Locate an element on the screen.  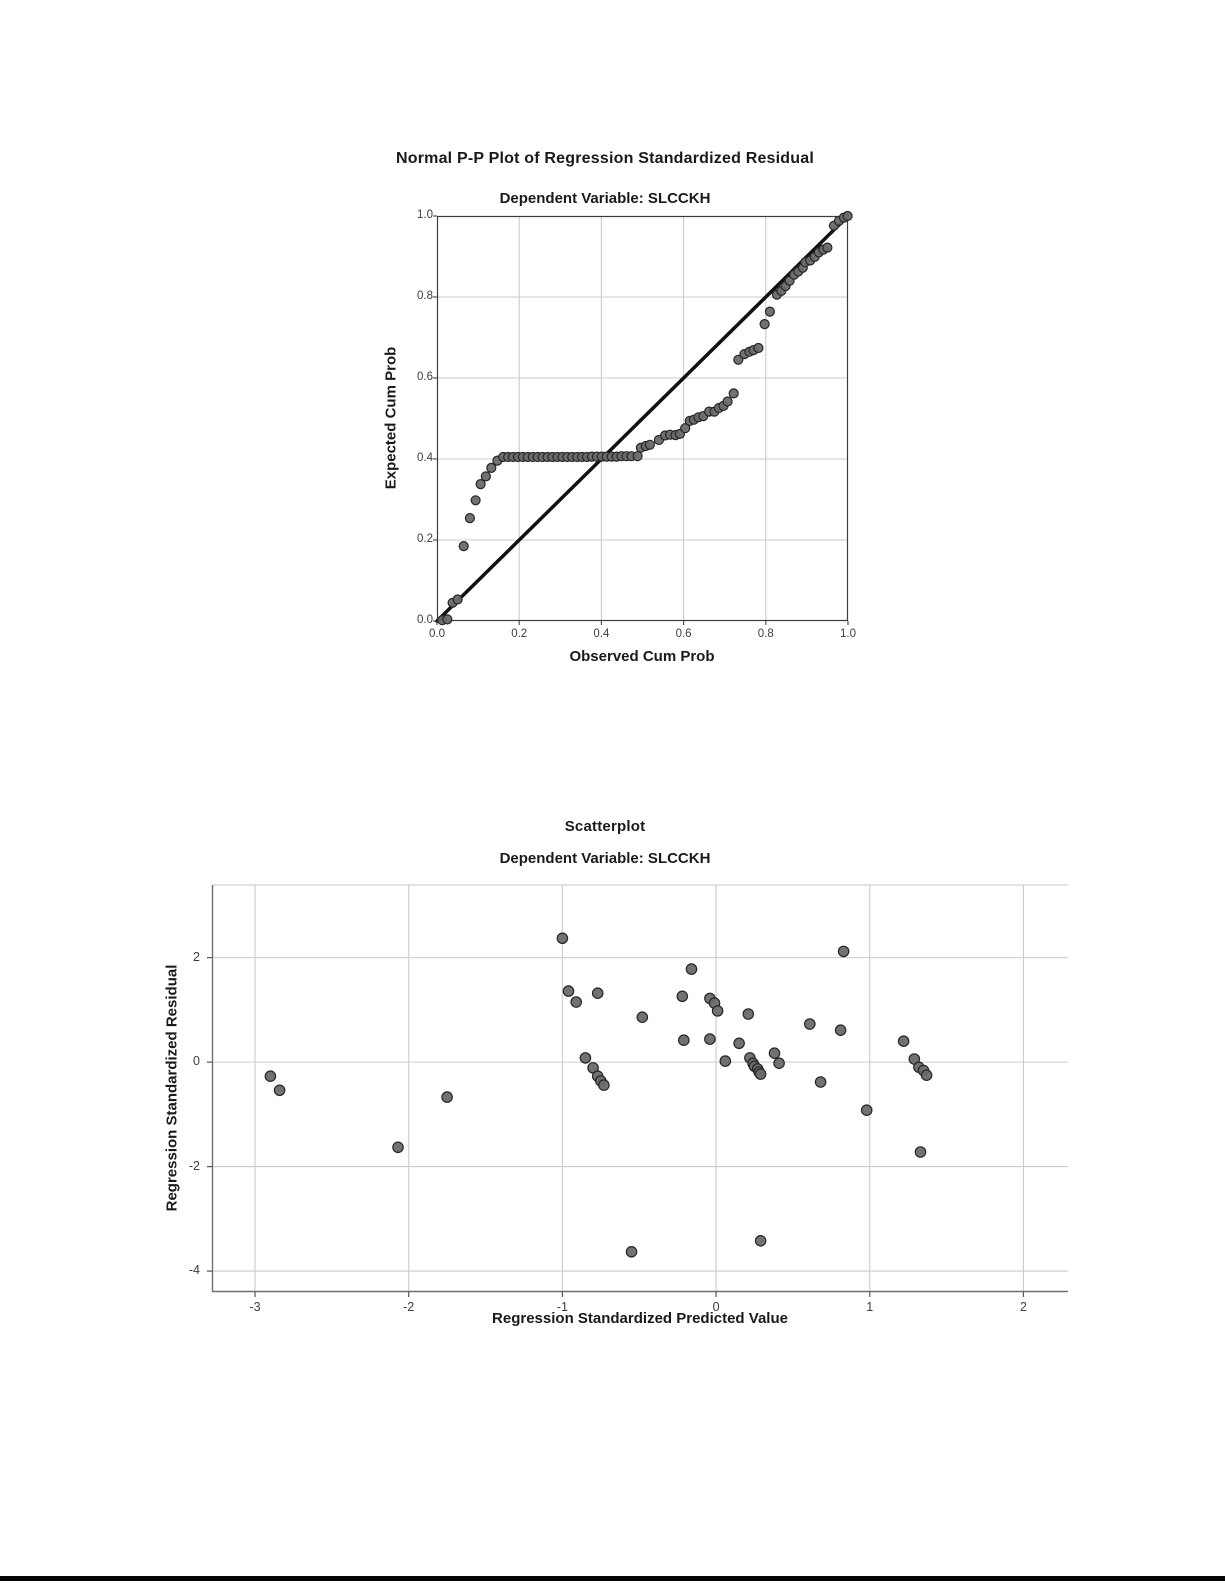
pp-plot-x-tick-label: 0.0 is located at coordinates (437, 634).